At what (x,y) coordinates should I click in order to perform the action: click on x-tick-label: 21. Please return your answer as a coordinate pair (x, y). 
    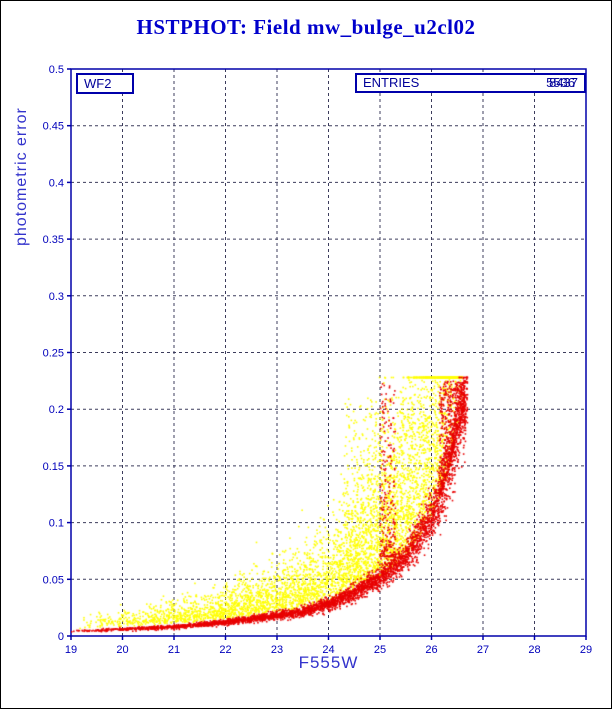
    Looking at the image, I should click on (174, 650).